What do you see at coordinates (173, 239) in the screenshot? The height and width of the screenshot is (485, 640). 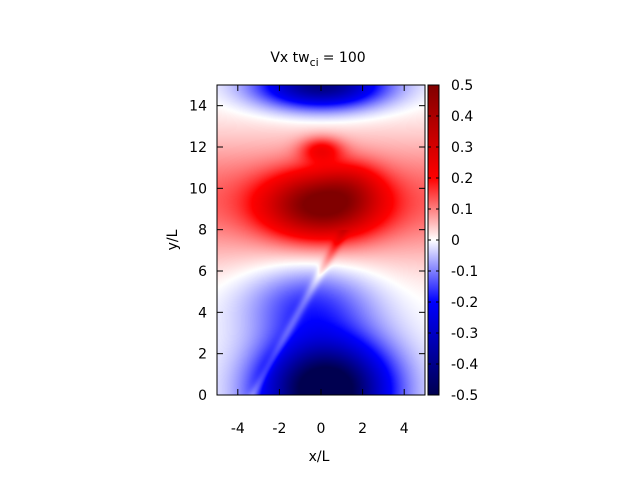 I see `y-axis-label: y/L` at bounding box center [173, 239].